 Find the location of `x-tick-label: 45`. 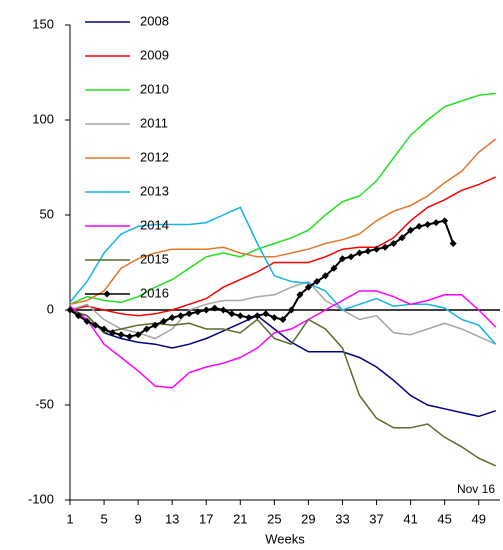

x-tick-label: 45 is located at coordinates (444, 518).